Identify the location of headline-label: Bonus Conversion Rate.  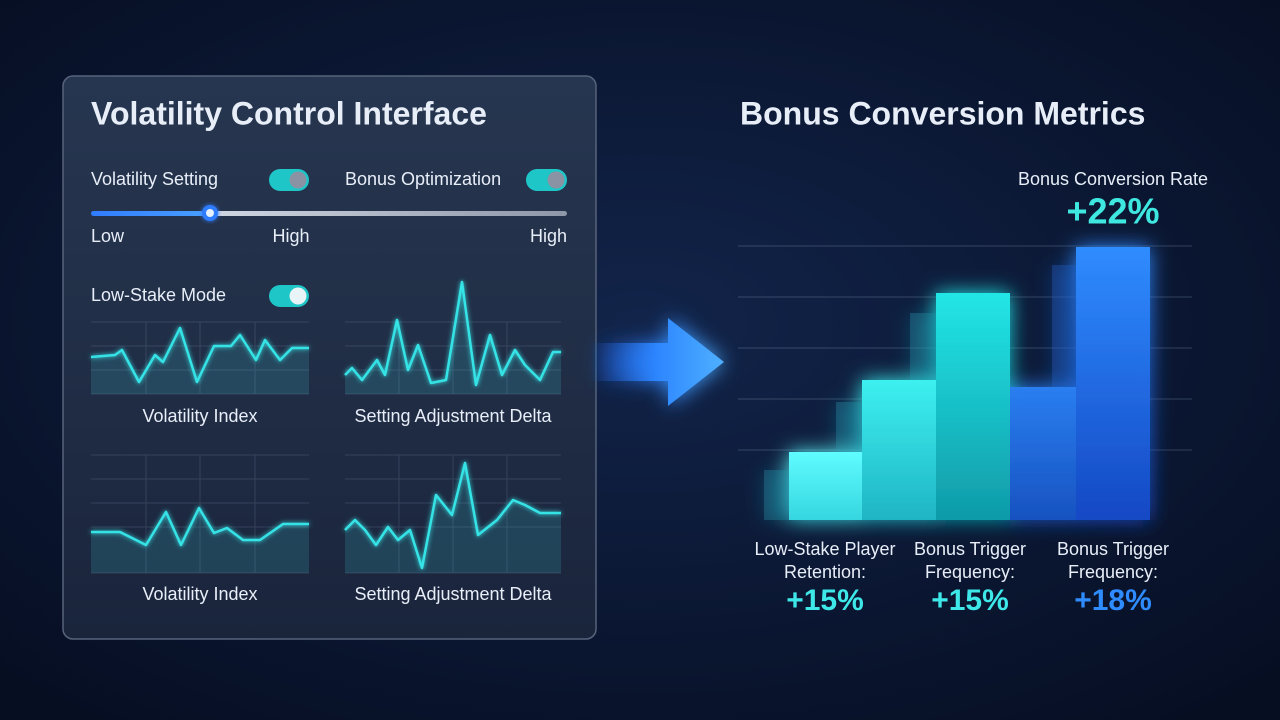
(1113, 179).